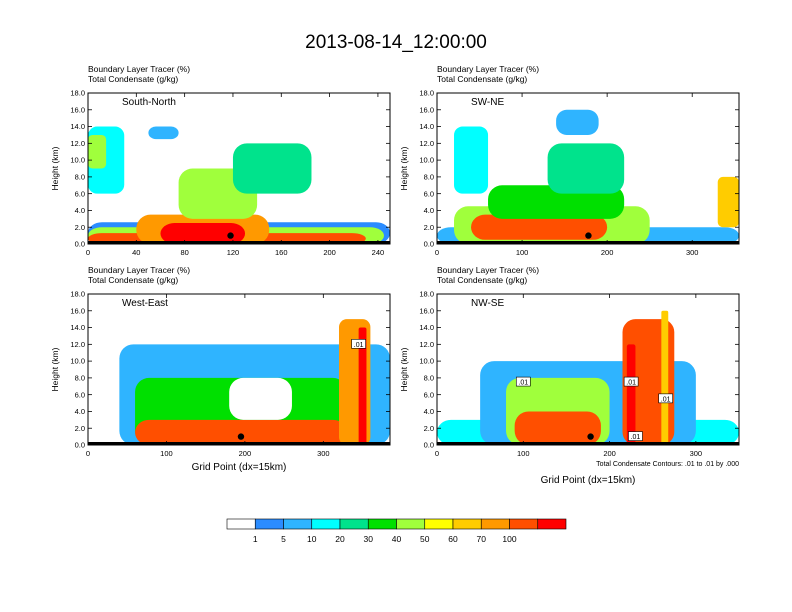 This screenshot has width=792, height=612. What do you see at coordinates (233, 252) in the screenshot?
I see `x-tick-label: 120` at bounding box center [233, 252].